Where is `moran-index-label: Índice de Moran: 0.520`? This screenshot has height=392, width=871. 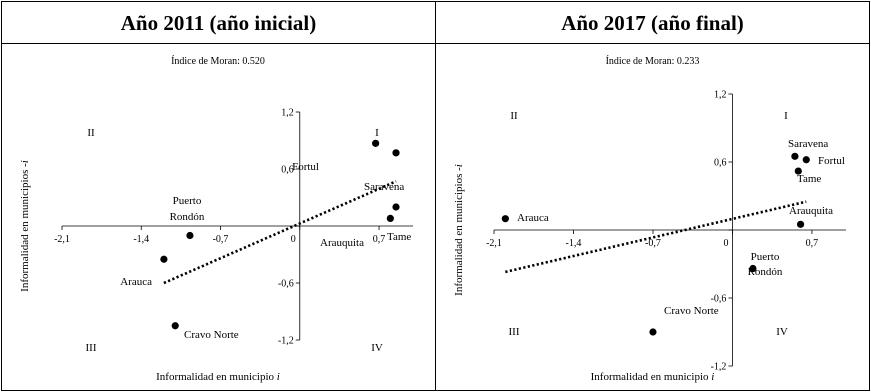
moran-index-label: Índice de Moran: 0.520 is located at coordinates (218, 61).